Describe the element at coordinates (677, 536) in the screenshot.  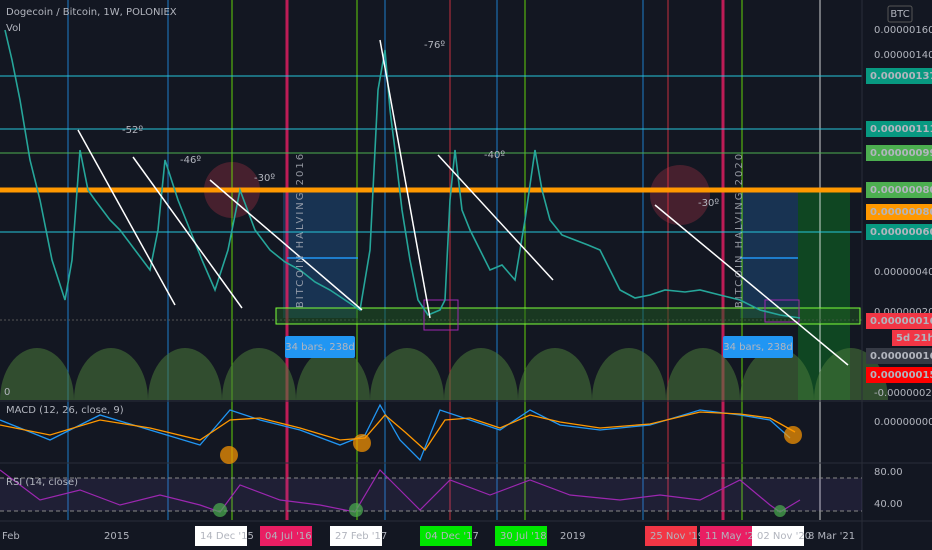
I see `date-marker: 25 Nov '19` at that location.